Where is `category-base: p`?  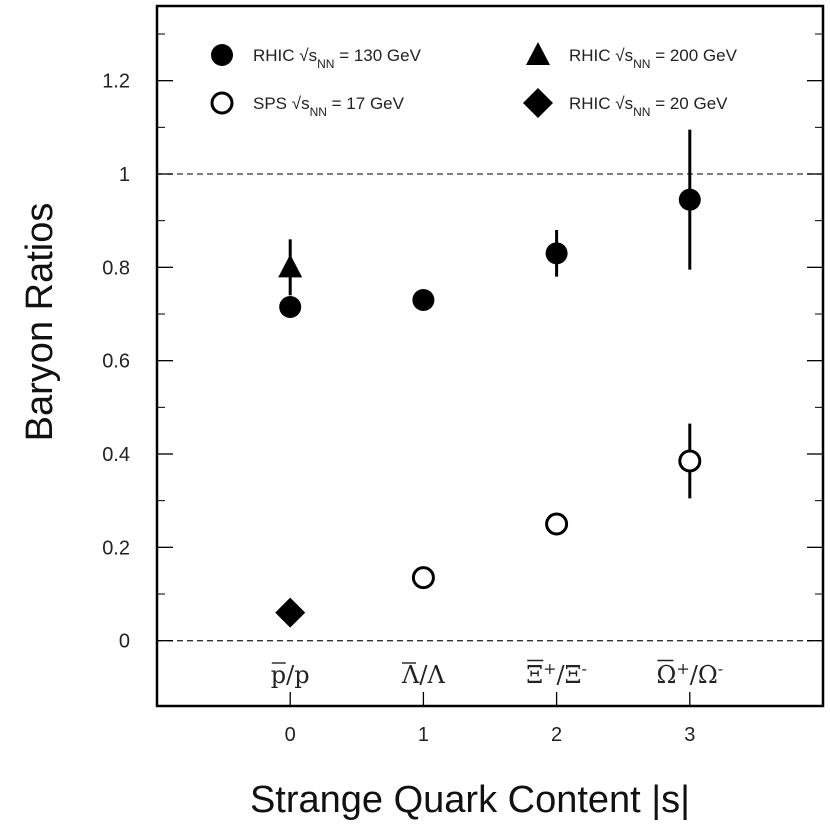 category-base: p is located at coordinates (278, 675).